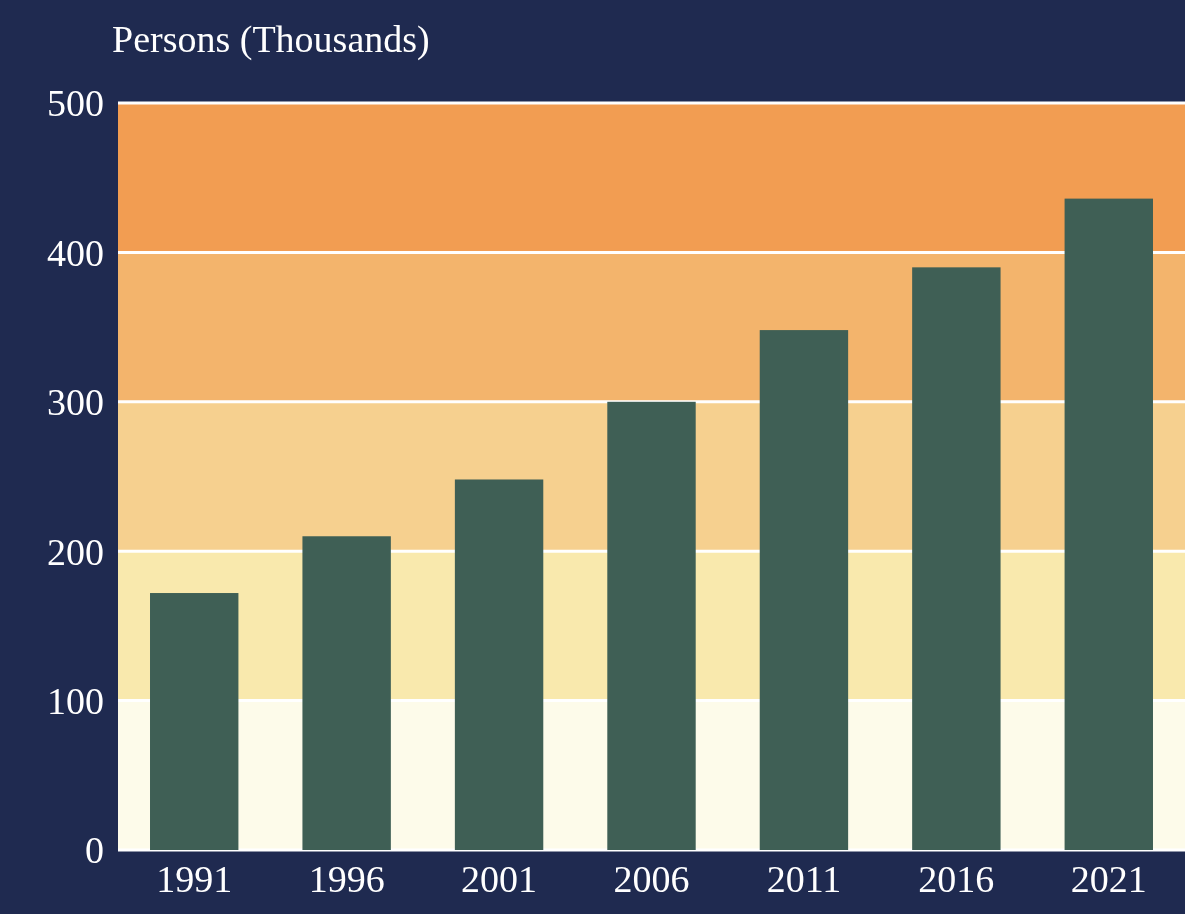 This screenshot has height=914, width=1185. Describe the element at coordinates (804, 879) in the screenshot. I see `x-tick-label: 2011` at that location.